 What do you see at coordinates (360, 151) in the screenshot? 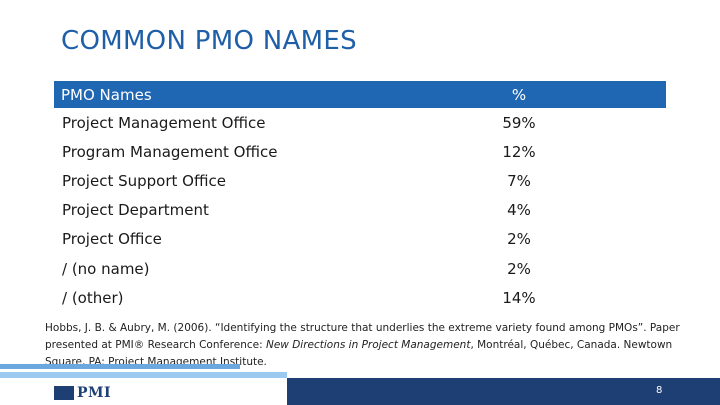
I see `table-row: Program Management Office 12%` at bounding box center [360, 151].